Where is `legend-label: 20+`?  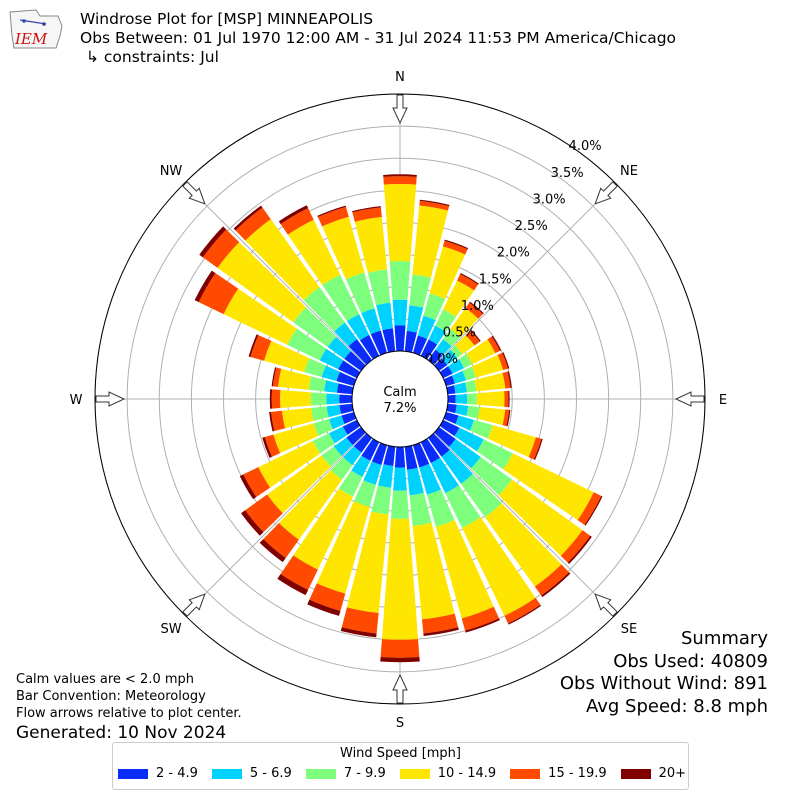
legend-label: 20+ is located at coordinates (672, 773).